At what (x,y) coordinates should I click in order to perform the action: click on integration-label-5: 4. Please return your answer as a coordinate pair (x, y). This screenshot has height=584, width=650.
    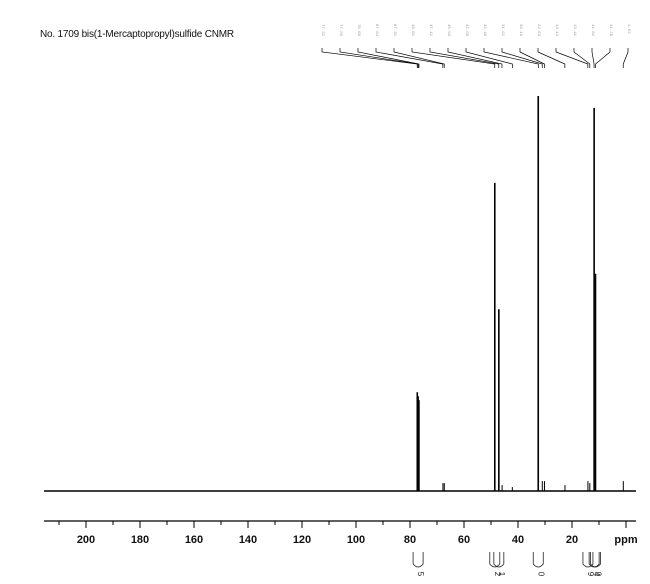
    Looking at the image, I should click on (596, 574).